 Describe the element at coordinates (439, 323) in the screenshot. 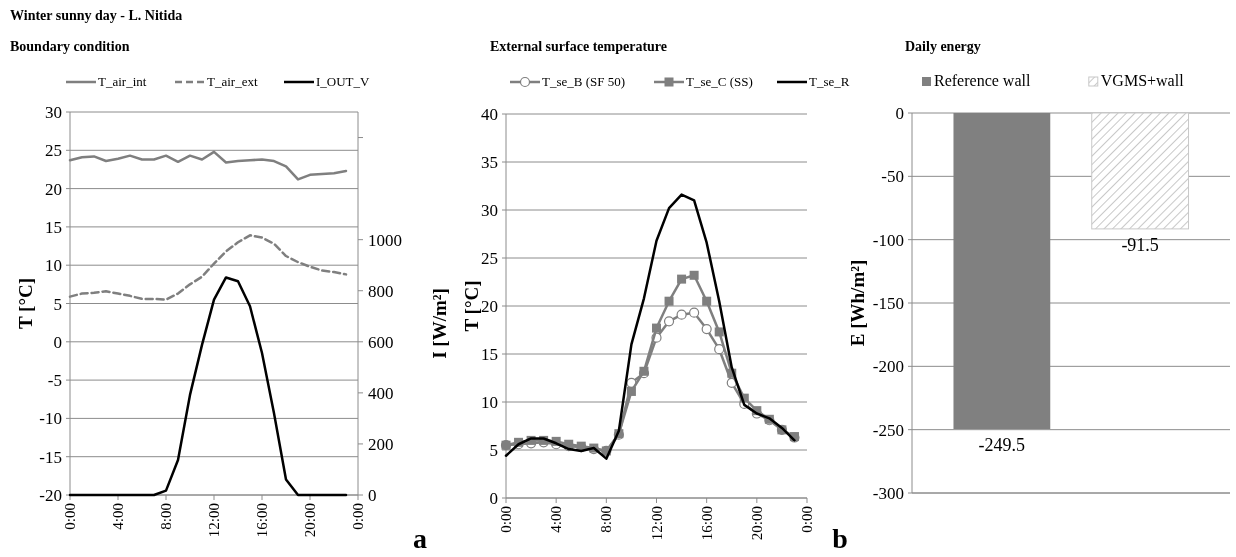

I see `y2-axis-title: I [W/m²]` at that location.